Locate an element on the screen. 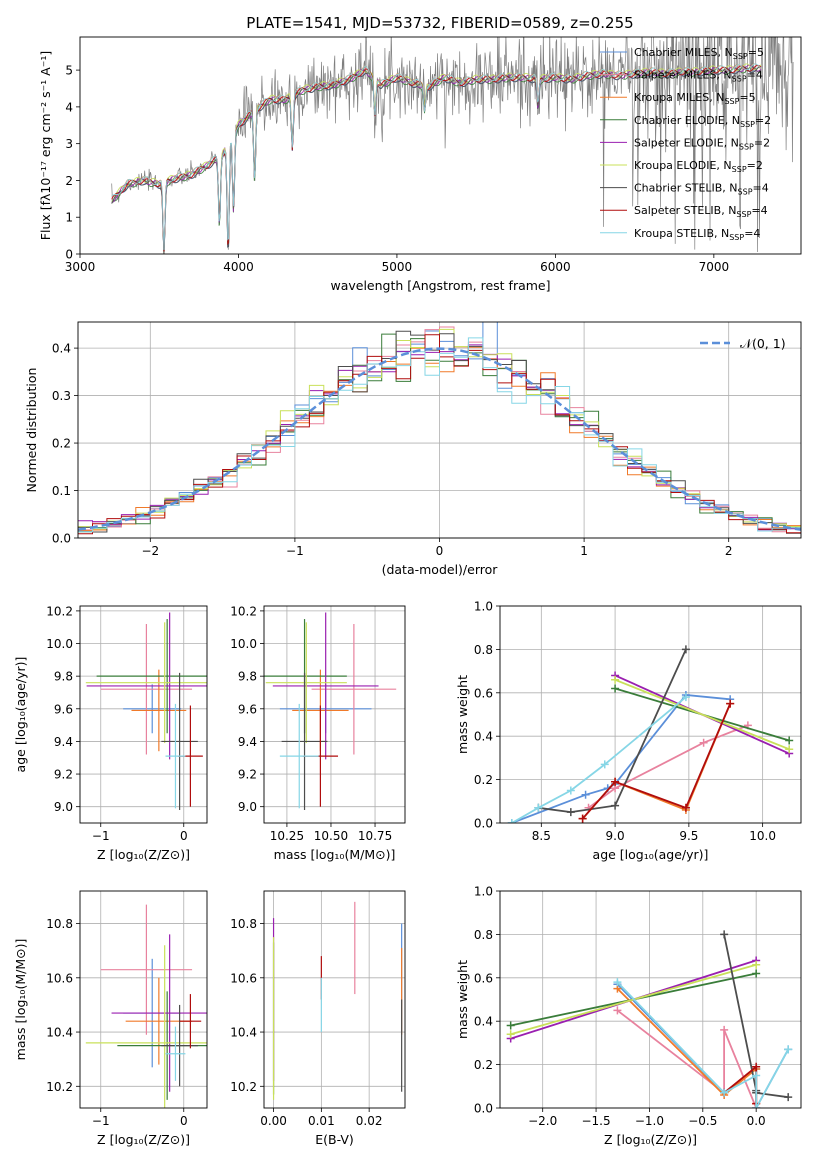 The image size is (819, 1170). legend-entry: Kroupa STELIB, NSSP=4 is located at coordinates (697, 234).